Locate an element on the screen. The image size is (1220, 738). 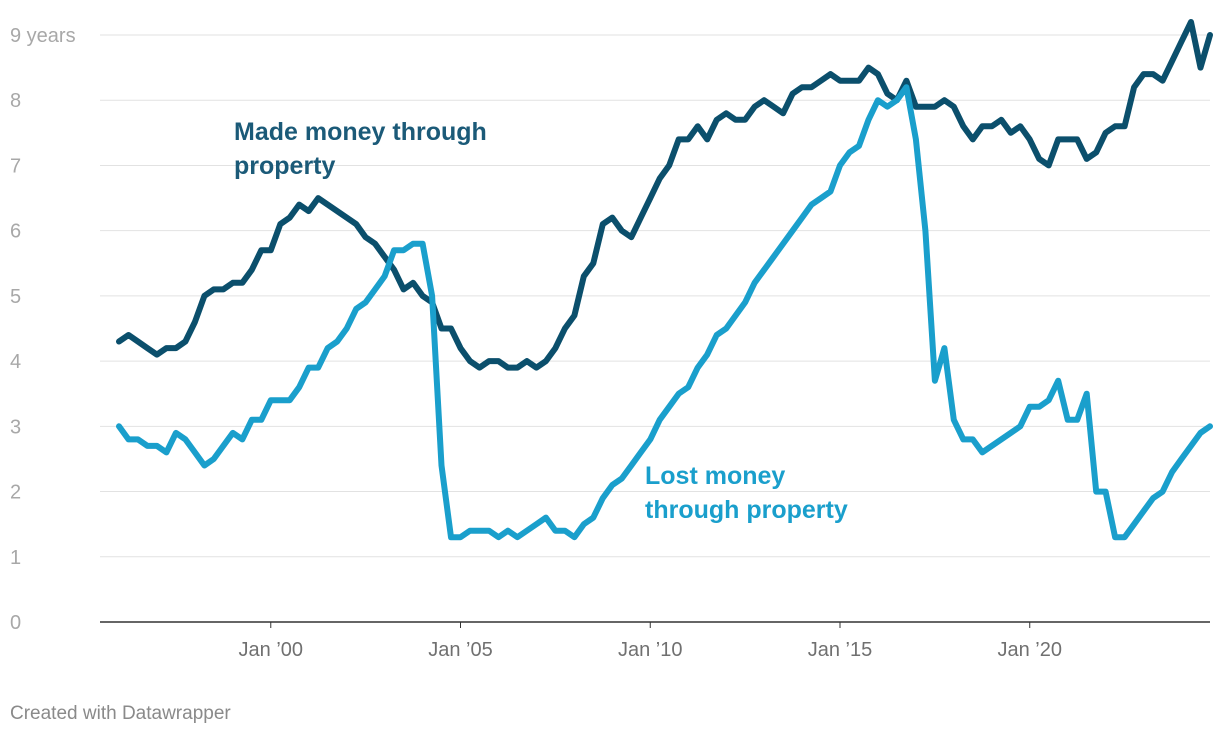
y-tick-label: 7 is located at coordinates (15, 166).